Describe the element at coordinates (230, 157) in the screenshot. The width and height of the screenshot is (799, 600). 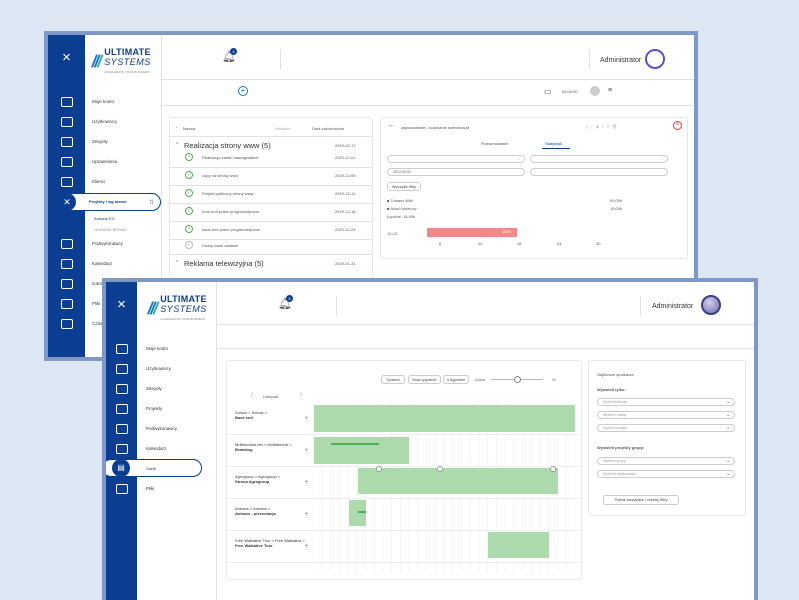
I see `task-name: Realizacja zadań managerskich` at that location.